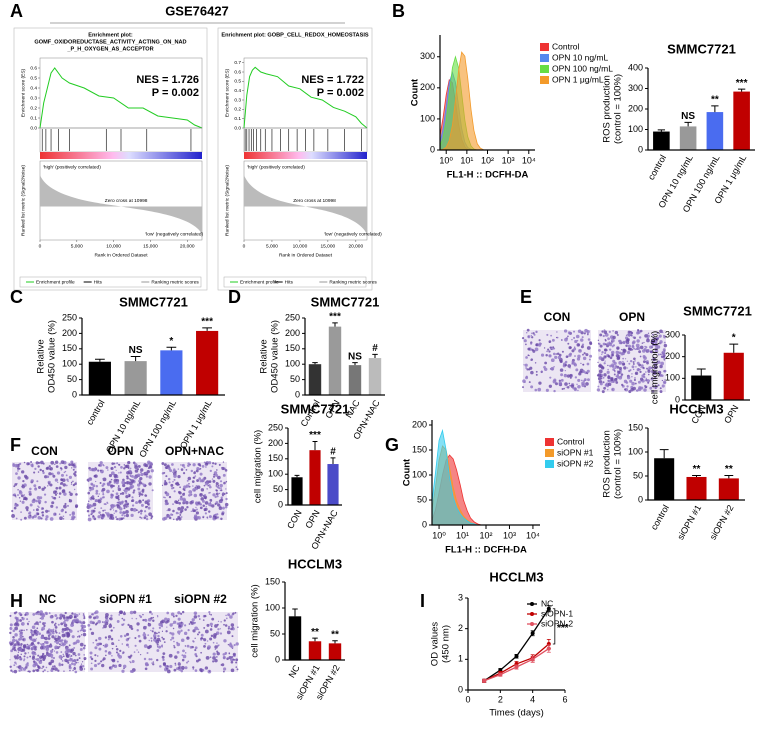 The image size is (778, 729). Describe the element at coordinates (275, 427) in the screenshot. I see `y-tick-label: 250` at that location.